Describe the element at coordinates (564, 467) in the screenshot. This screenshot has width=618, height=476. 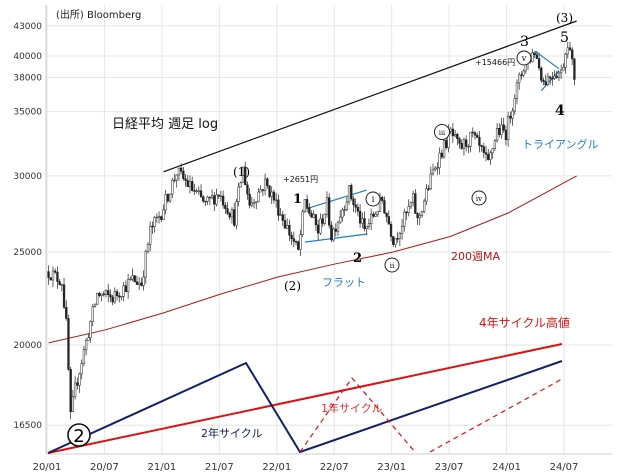
I see `x-tick-label: 24/07` at that location.